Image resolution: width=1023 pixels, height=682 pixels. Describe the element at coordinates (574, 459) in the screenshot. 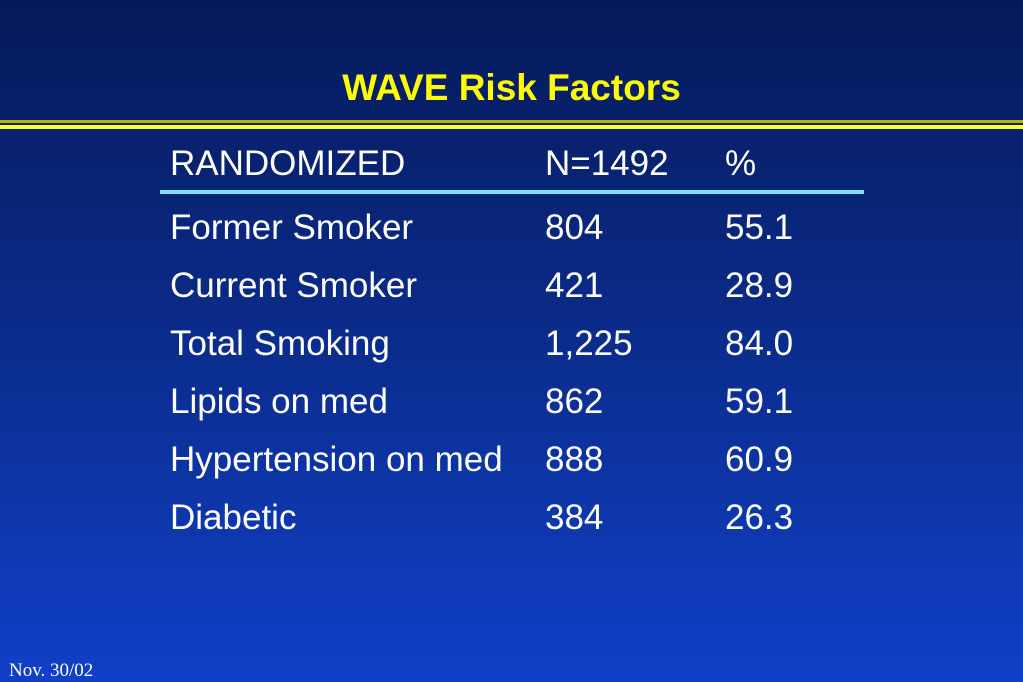

I see `row-n: 888` at that location.